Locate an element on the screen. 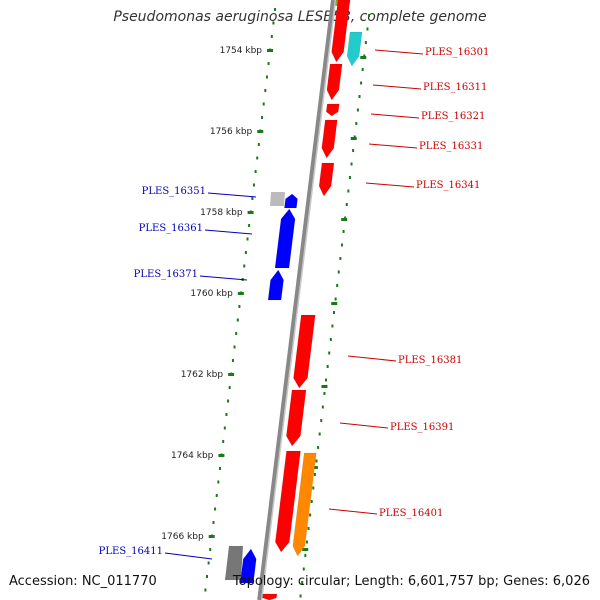 Image resolution: width=600 pixels, height=600 pixels. gene-label-ples-16411: PLES_16411 is located at coordinates (131, 551).